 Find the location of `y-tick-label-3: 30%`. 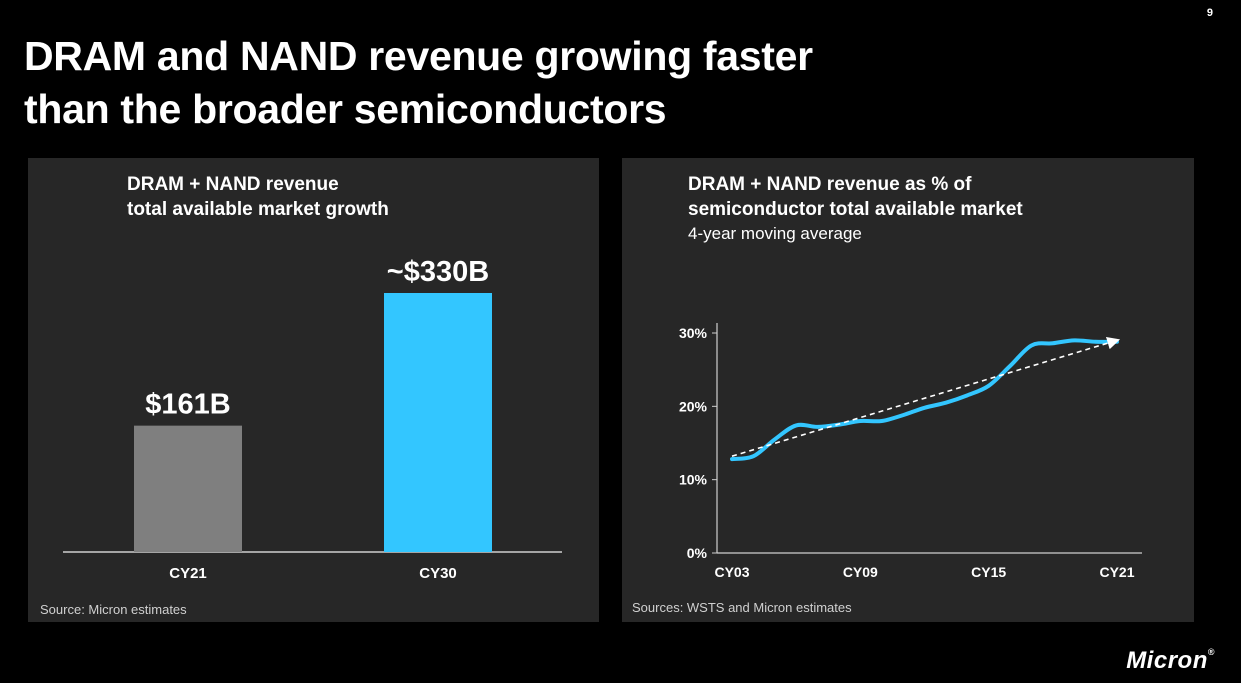

y-tick-label-3: 30% is located at coordinates (693, 333).